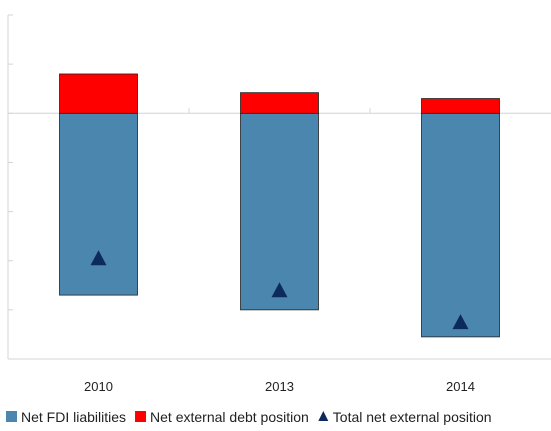 The image size is (551, 431). What do you see at coordinates (460, 106) in the screenshot?
I see `bar-net-external-debt-position-2014` at bounding box center [460, 106].